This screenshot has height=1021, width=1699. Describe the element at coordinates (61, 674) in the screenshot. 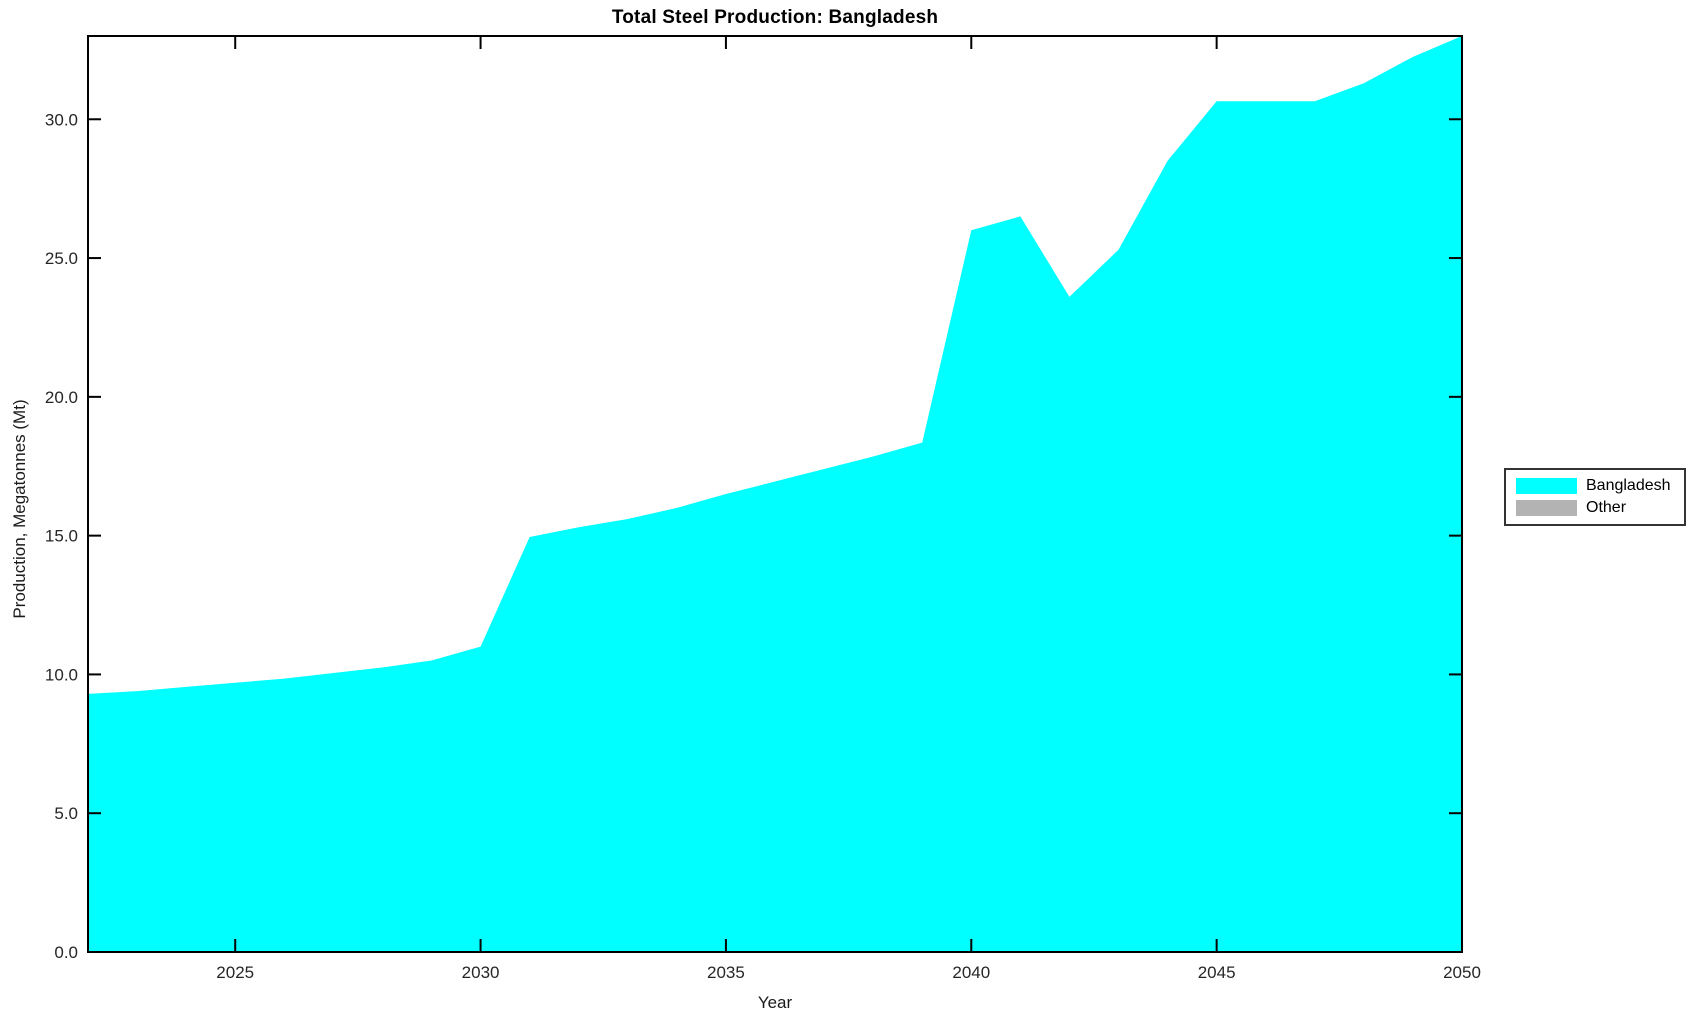

I see `y-tick-label: 10.0` at that location.